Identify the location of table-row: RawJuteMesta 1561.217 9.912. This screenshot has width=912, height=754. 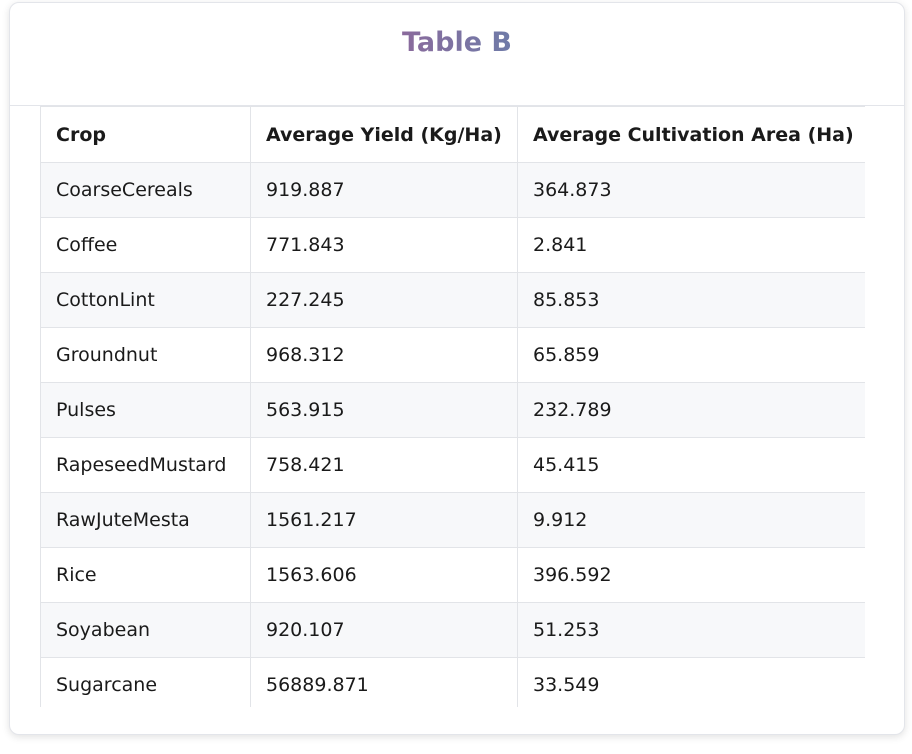
(452, 520).